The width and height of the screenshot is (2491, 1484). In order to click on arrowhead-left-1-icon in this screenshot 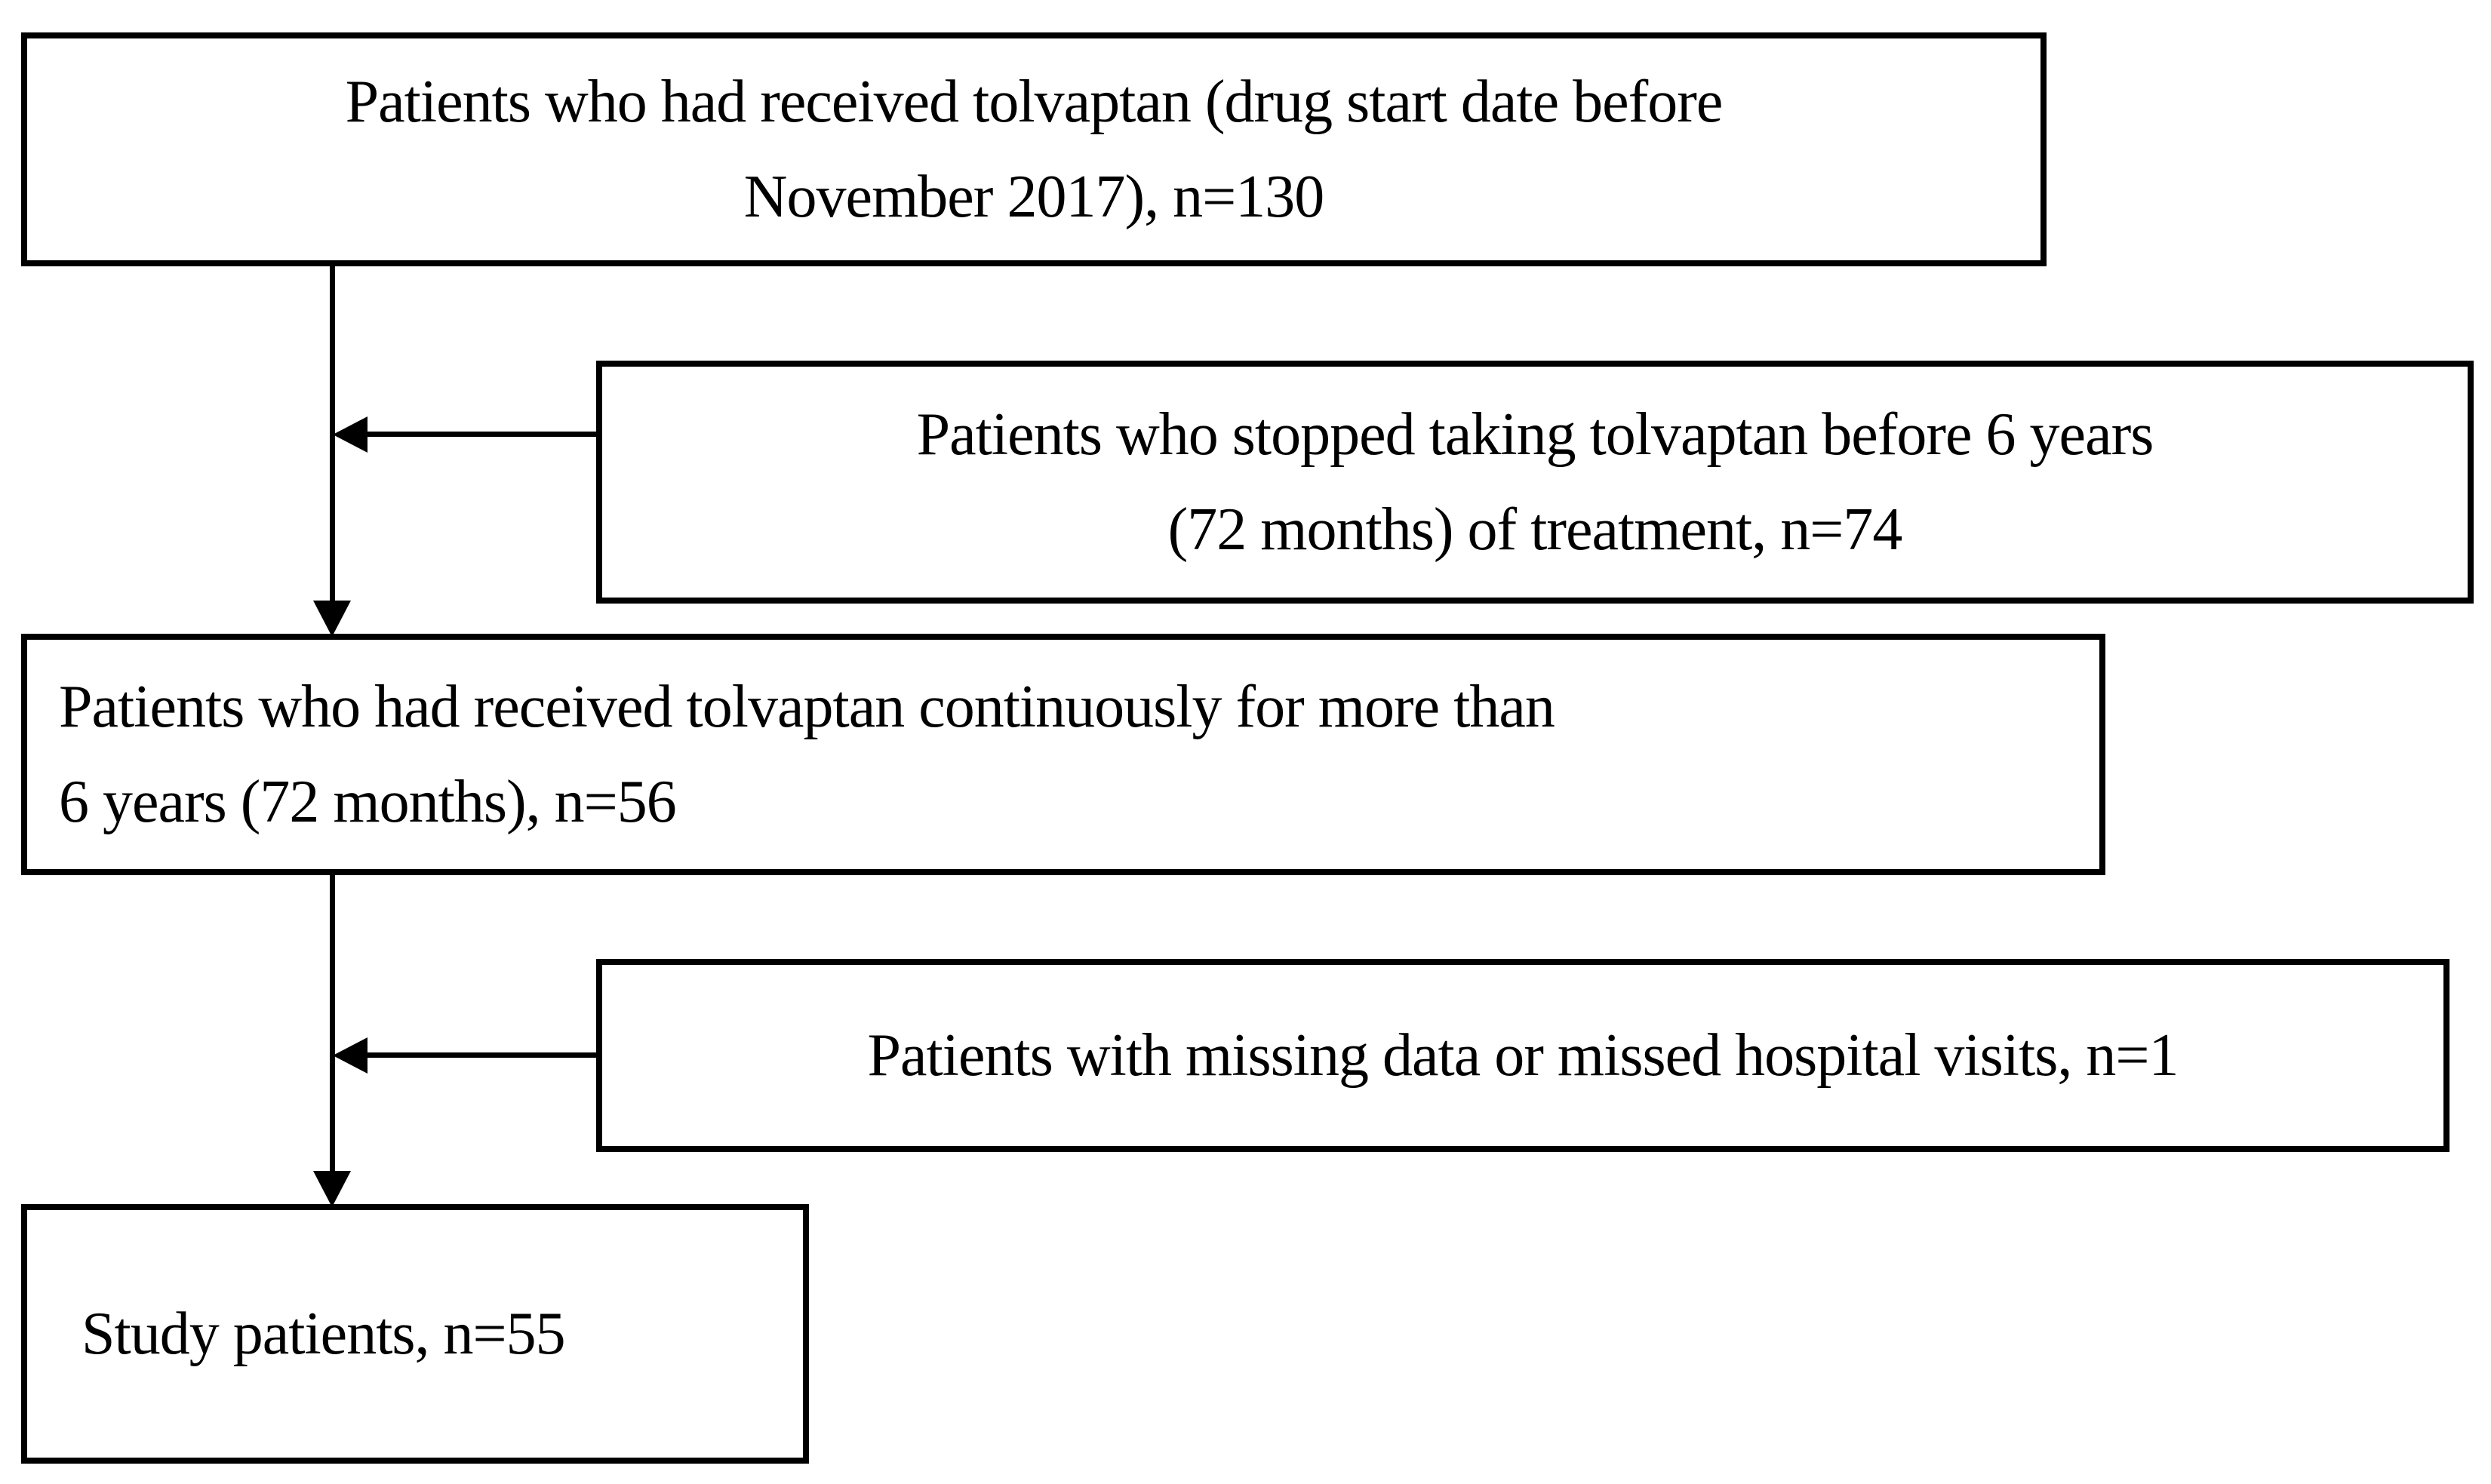, I will do `click(350, 435)`.